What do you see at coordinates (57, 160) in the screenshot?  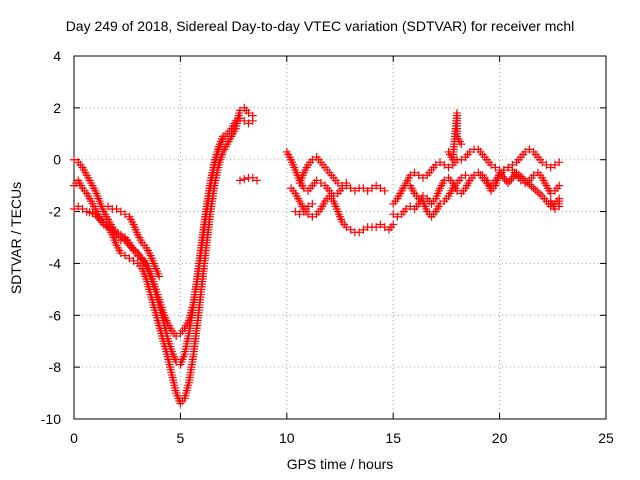 I see `y-tick-label: 0` at bounding box center [57, 160].